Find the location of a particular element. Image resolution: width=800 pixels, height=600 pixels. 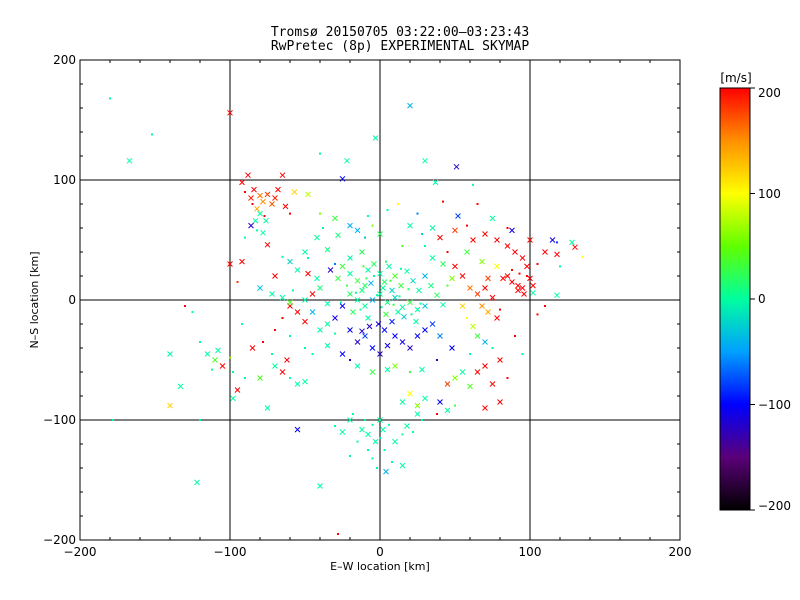

ytick-label-2: 0 is located at coordinates (72, 300).